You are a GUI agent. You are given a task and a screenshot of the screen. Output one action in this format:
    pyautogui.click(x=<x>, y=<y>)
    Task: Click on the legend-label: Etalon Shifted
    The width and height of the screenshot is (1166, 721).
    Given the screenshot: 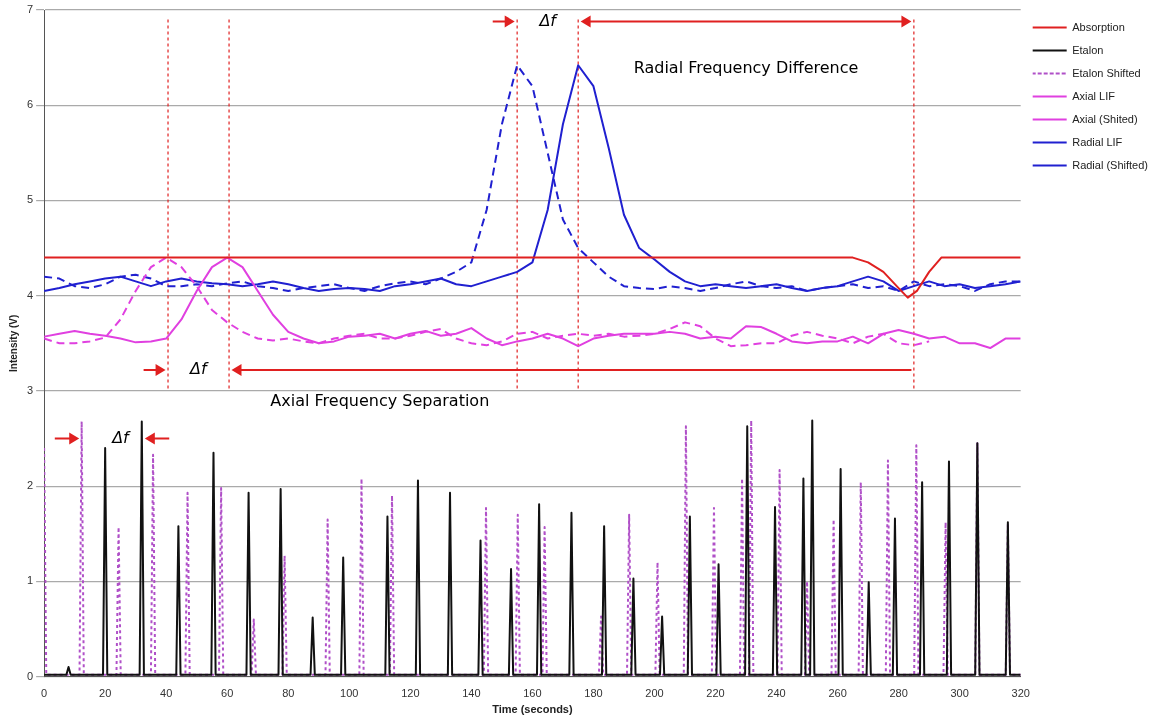 What is the action you would take?
    pyautogui.click(x=1106, y=72)
    